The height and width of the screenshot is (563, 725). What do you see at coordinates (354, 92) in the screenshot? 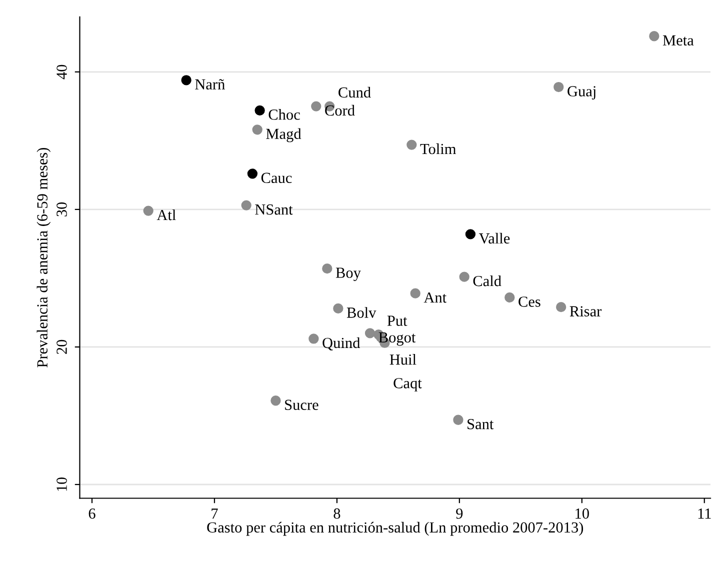
I see `annotation: Cund` at bounding box center [354, 92].